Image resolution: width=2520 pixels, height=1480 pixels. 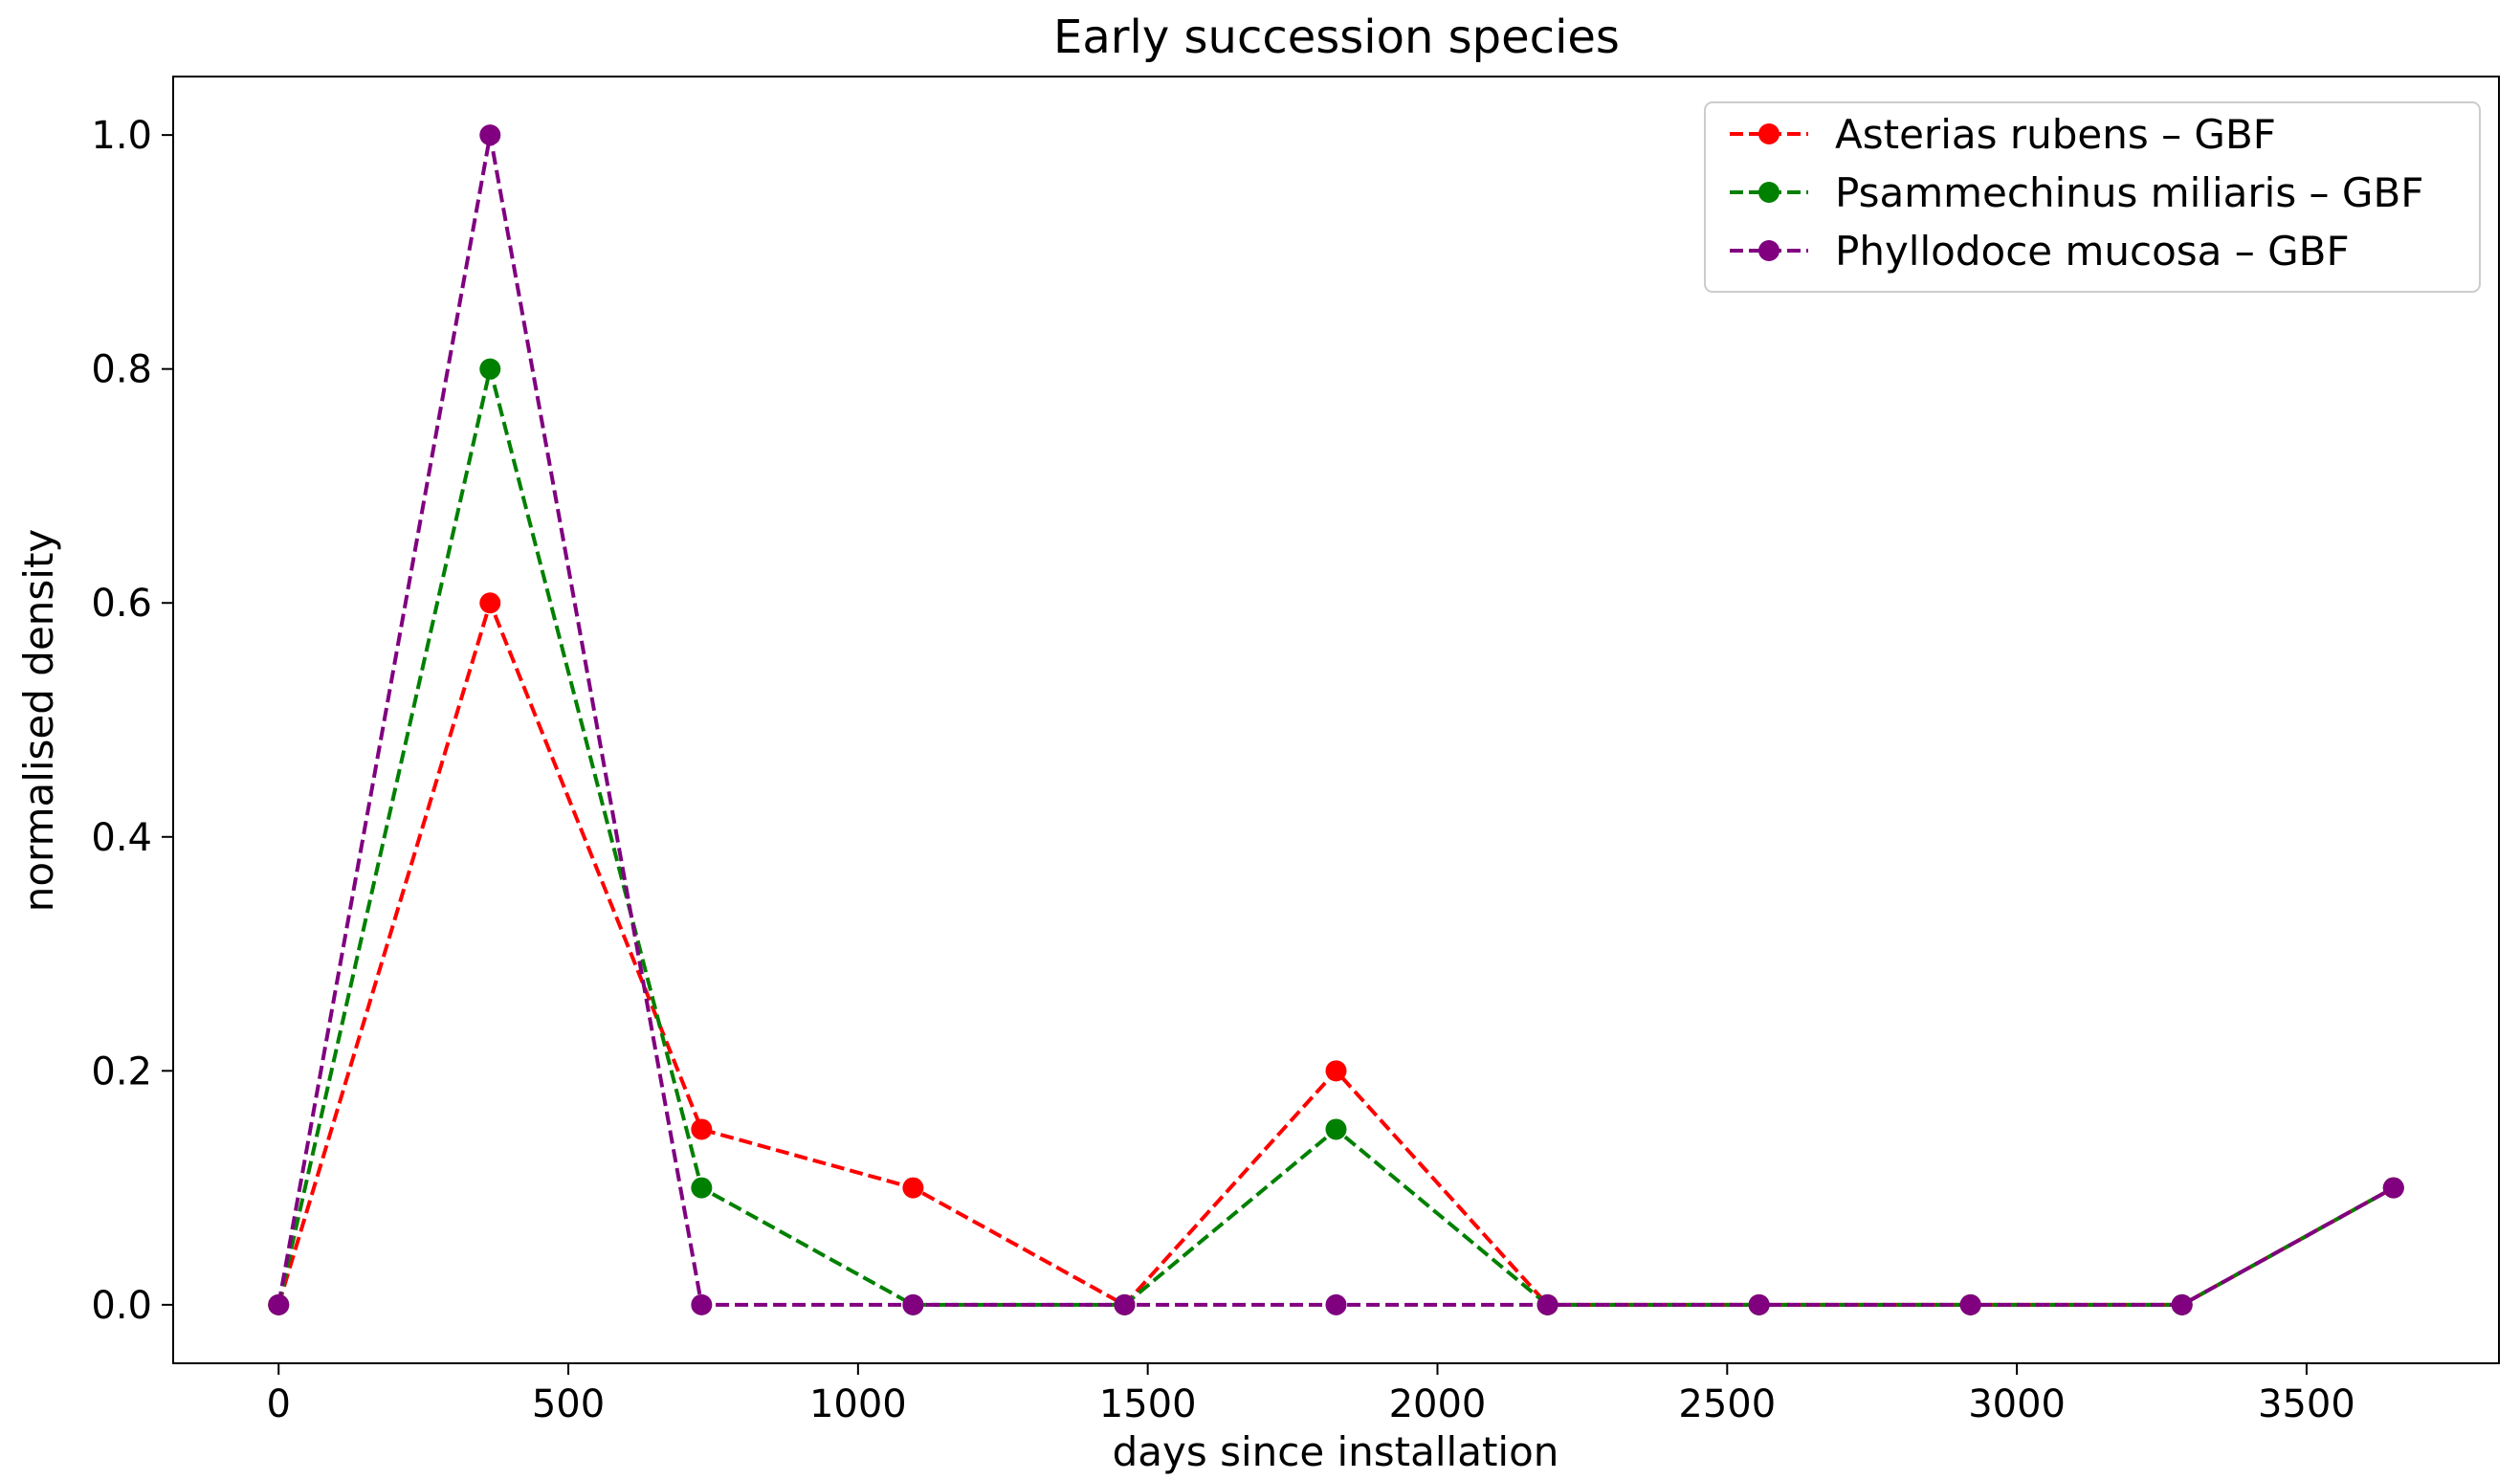 I want to click on legend-item: Phyllodoce mucosa – GBF, so click(x=2040, y=252).